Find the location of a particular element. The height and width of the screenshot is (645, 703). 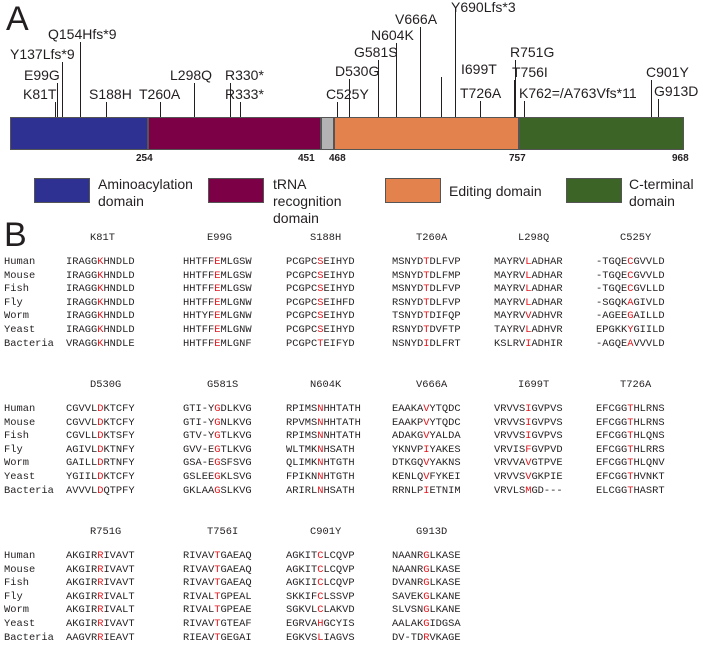

alignment-title: V666A is located at coordinates (432, 385).